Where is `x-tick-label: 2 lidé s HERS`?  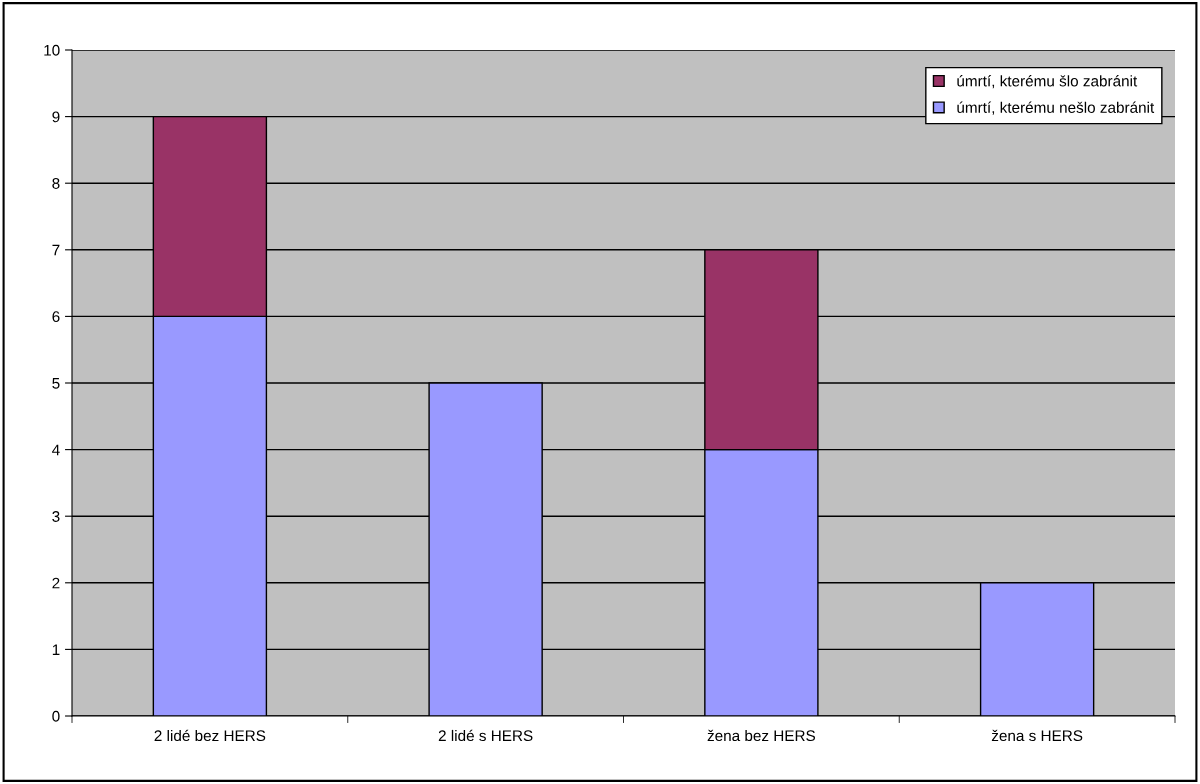
x-tick-label: 2 lidé s HERS is located at coordinates (485, 735).